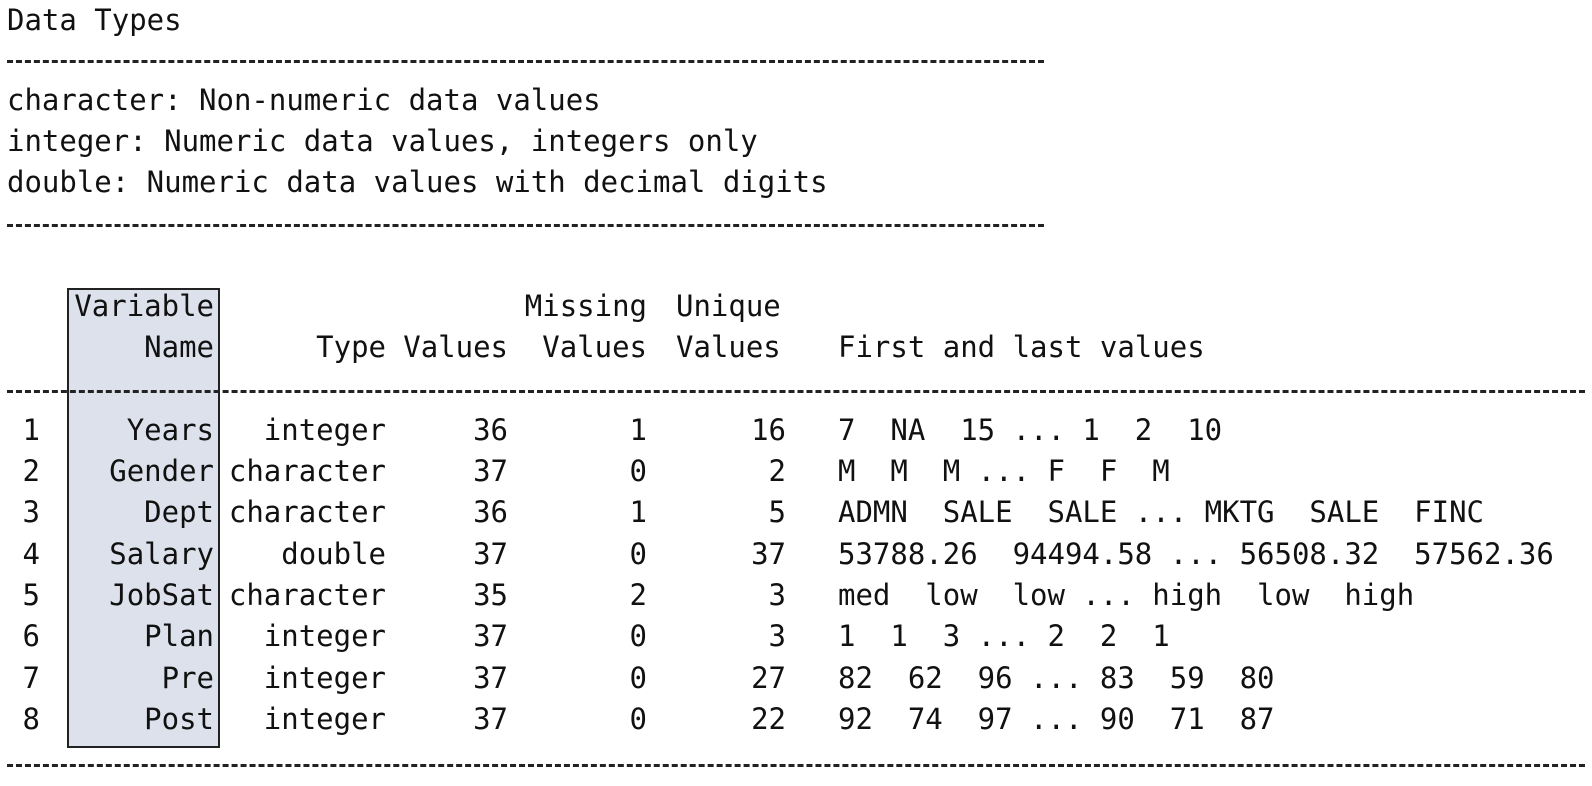 The image size is (1592, 786). I want to click on first-last-values: M M M ... F F M, so click(1004, 471).